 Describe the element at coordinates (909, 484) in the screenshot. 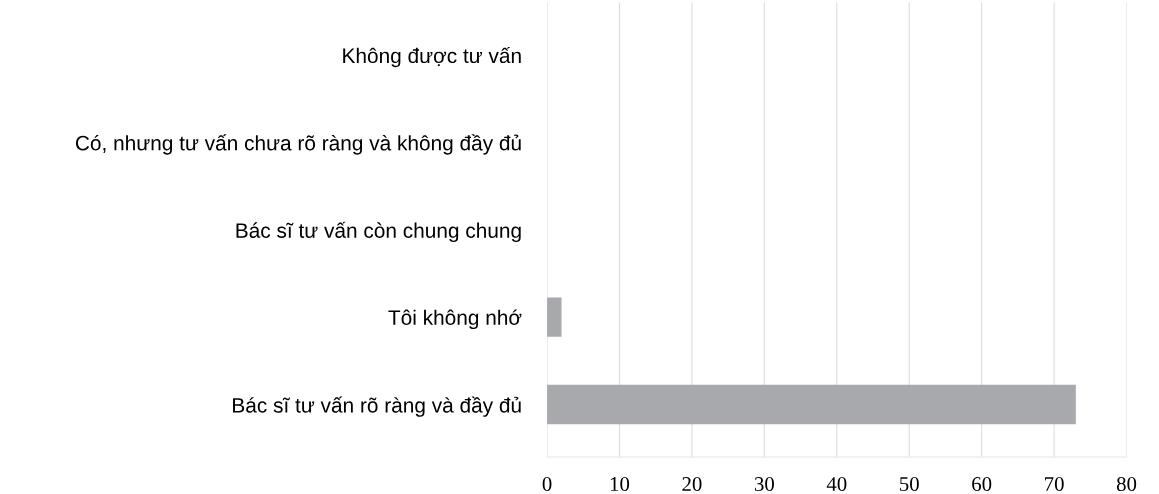

I see `x-tick-label: 50` at that location.